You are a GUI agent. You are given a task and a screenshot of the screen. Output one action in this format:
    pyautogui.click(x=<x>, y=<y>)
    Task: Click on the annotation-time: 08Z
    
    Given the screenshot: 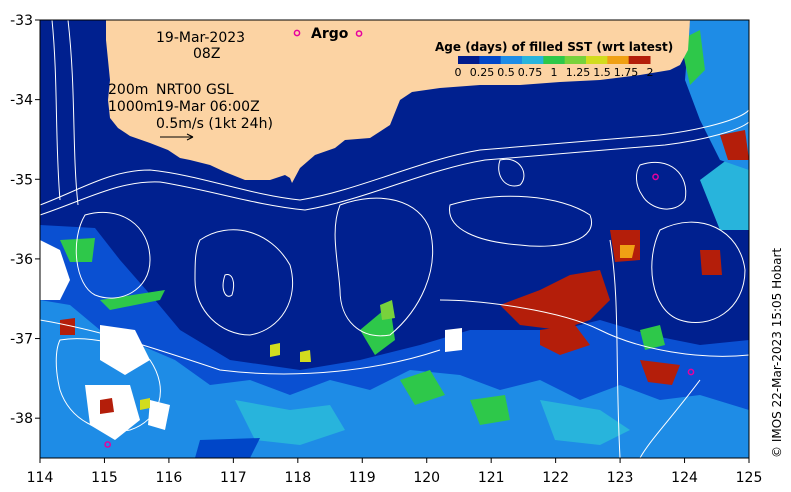 What is the action you would take?
    pyautogui.click(x=206, y=54)
    